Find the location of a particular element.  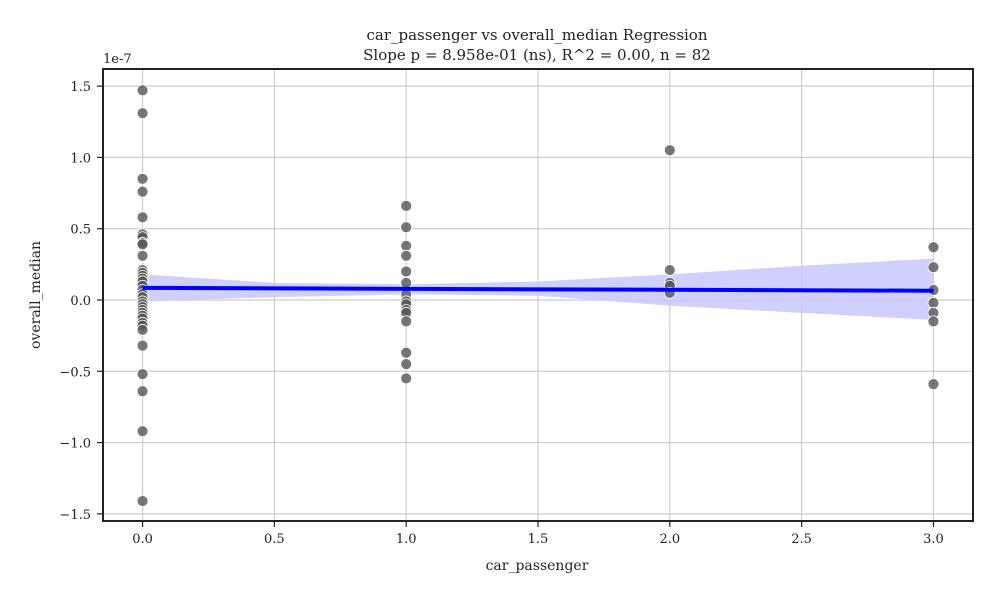

y-tick-label: −1.0 is located at coordinates (75, 444).